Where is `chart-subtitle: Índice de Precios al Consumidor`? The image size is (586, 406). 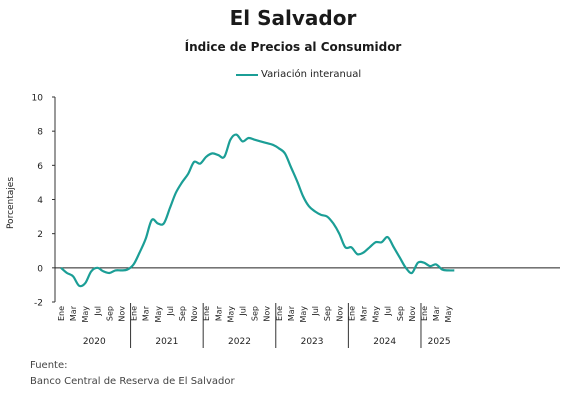 chart-subtitle: Índice de Precios al Consumidor is located at coordinates (293, 47).